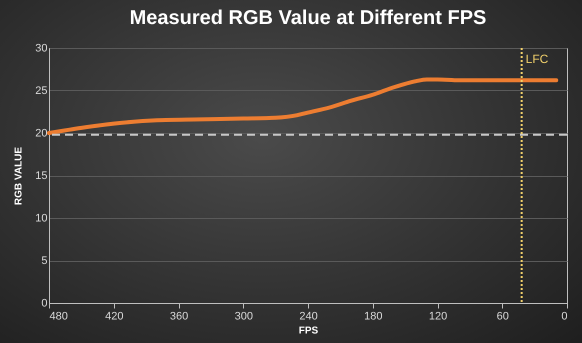 Image resolution: width=582 pixels, height=343 pixels. I want to click on y-tick-label: 15, so click(41, 176).